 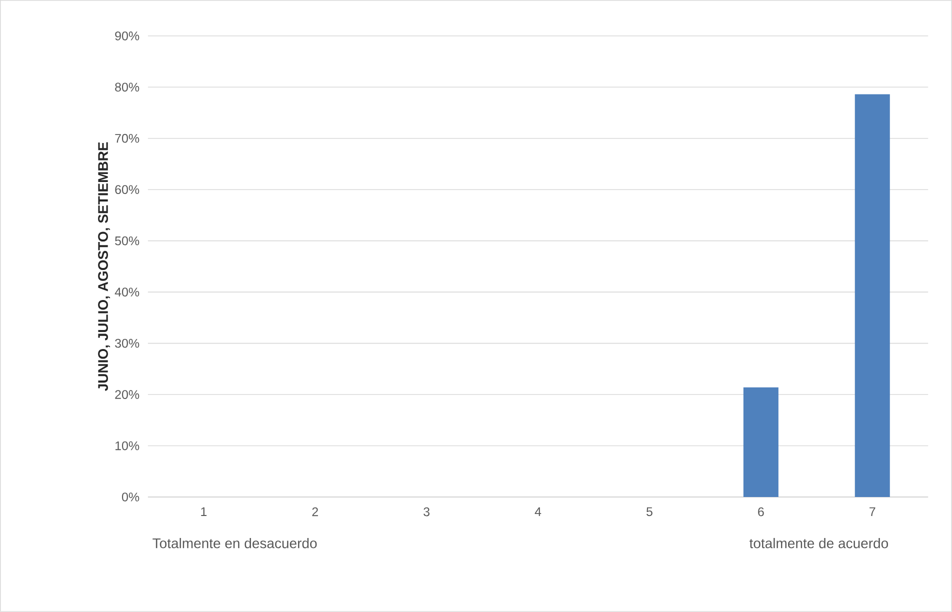 I want to click on x-tick-label: 7, so click(x=873, y=511).